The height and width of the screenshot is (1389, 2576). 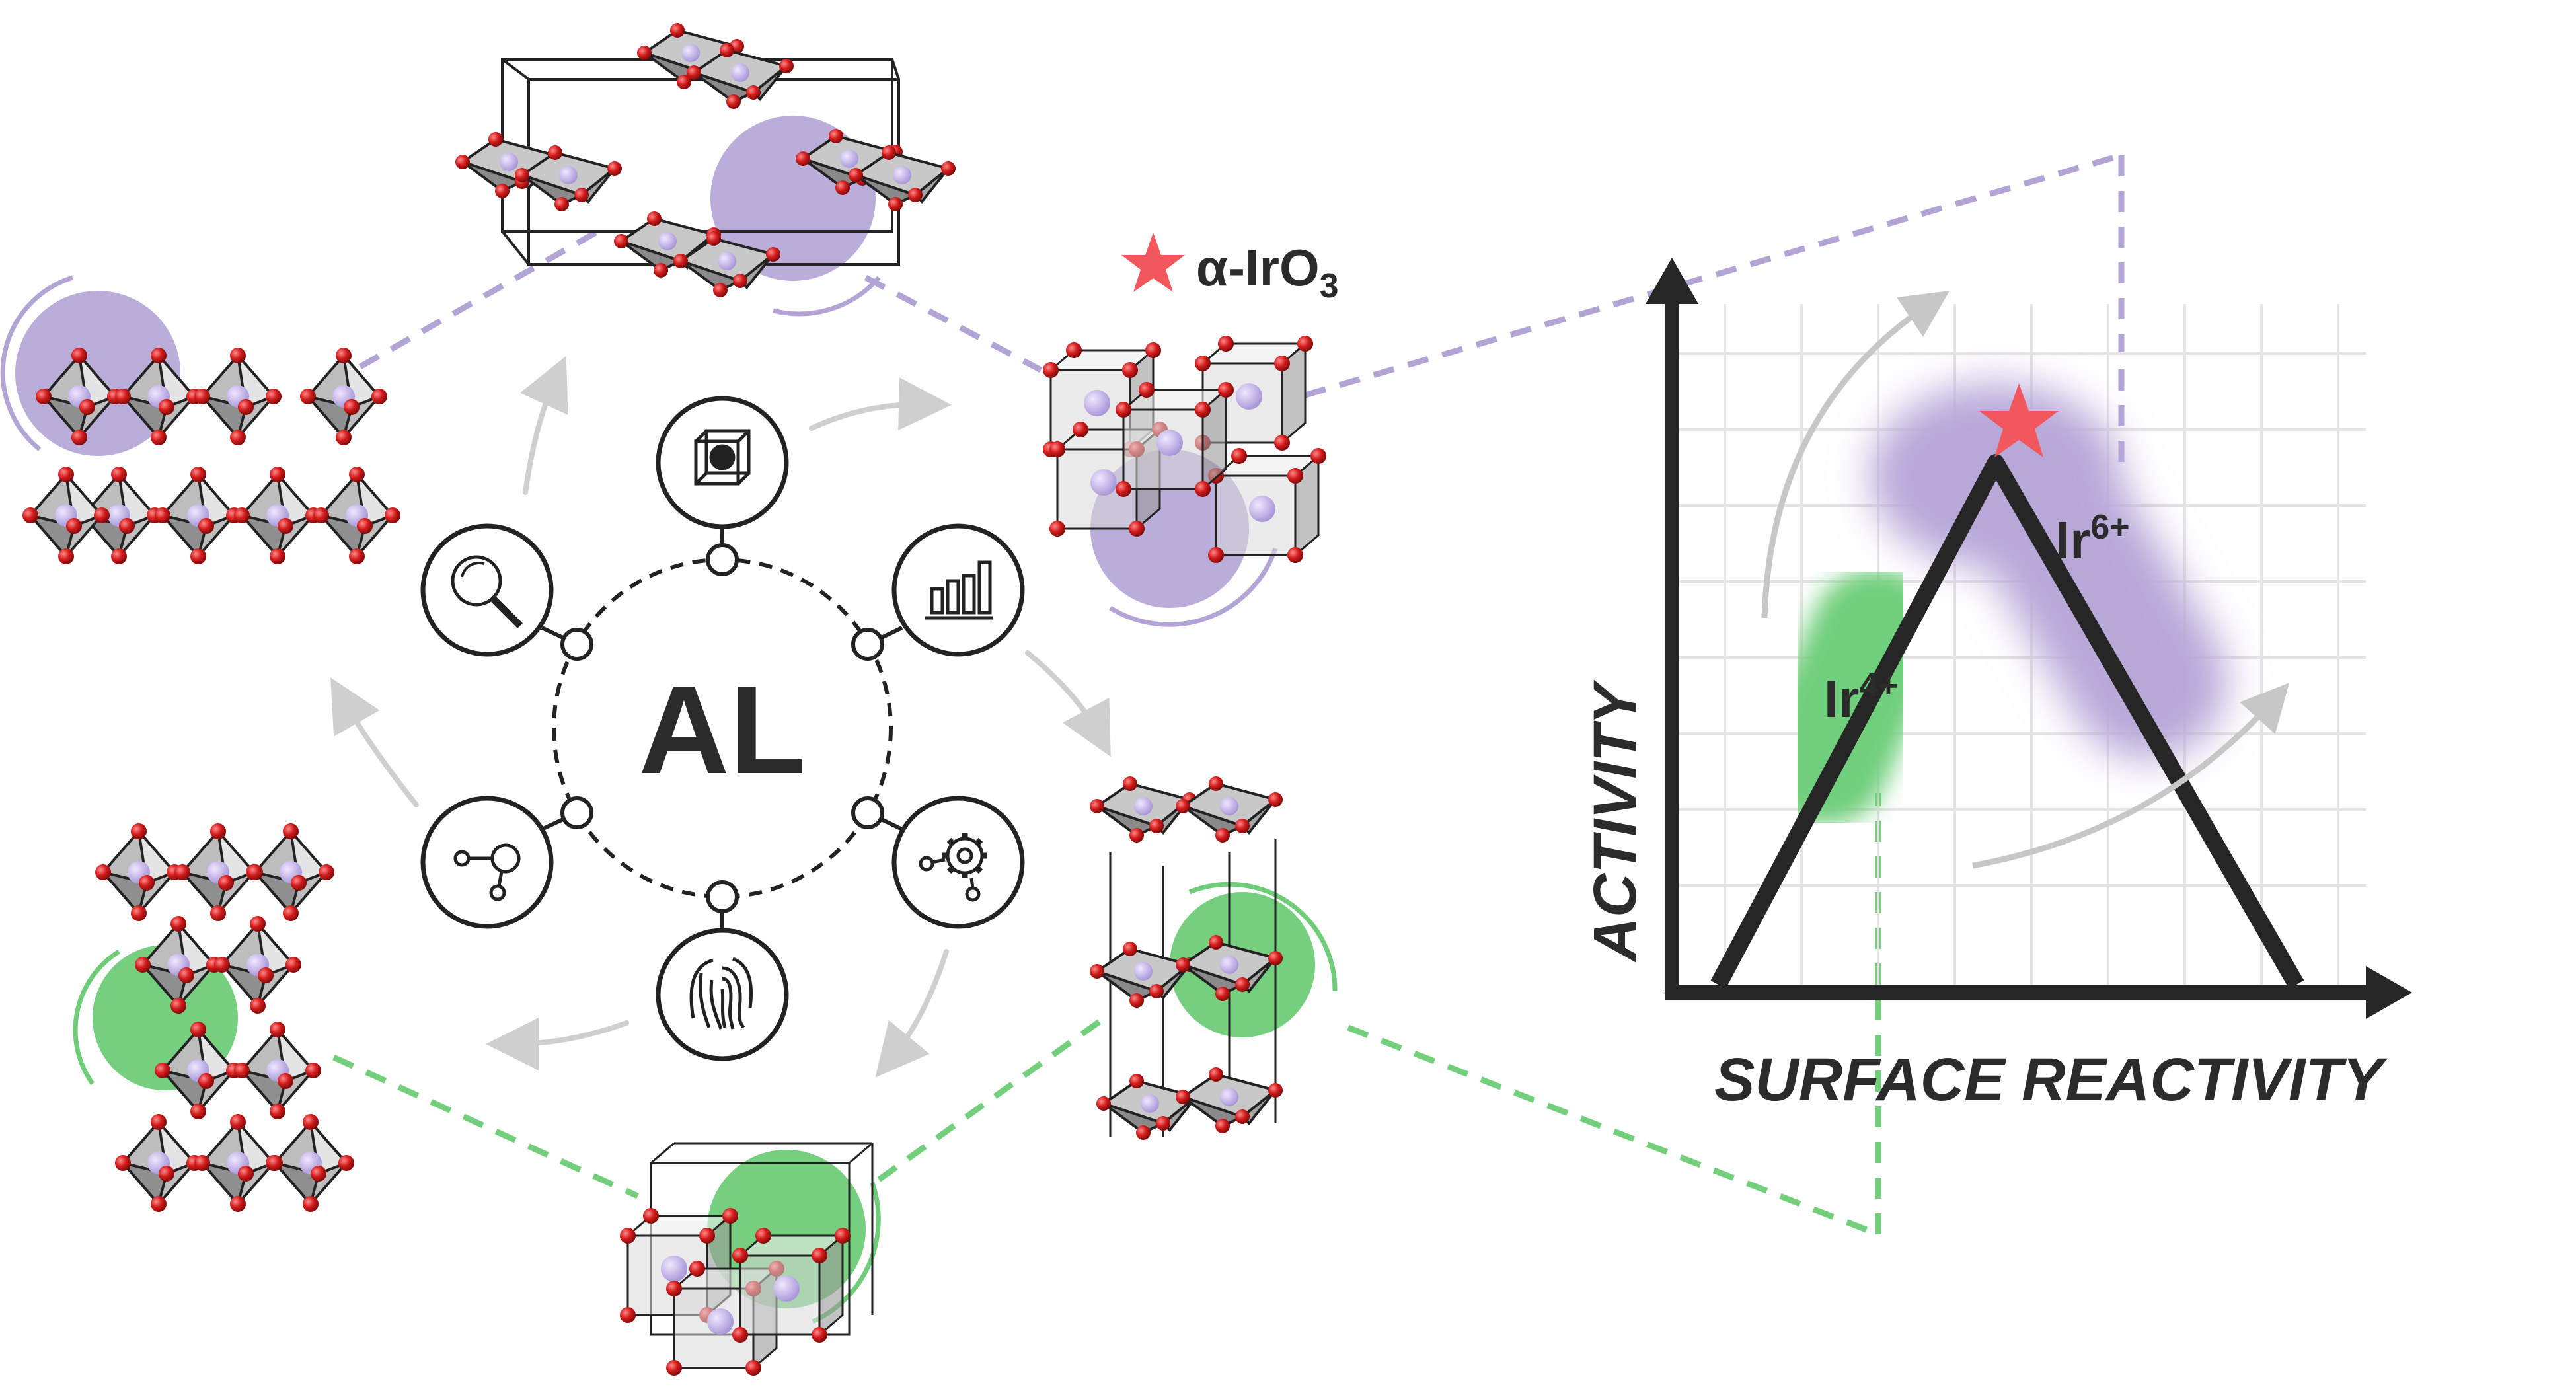 I want to click on crystal-structure-top-left, so click(x=201, y=420).